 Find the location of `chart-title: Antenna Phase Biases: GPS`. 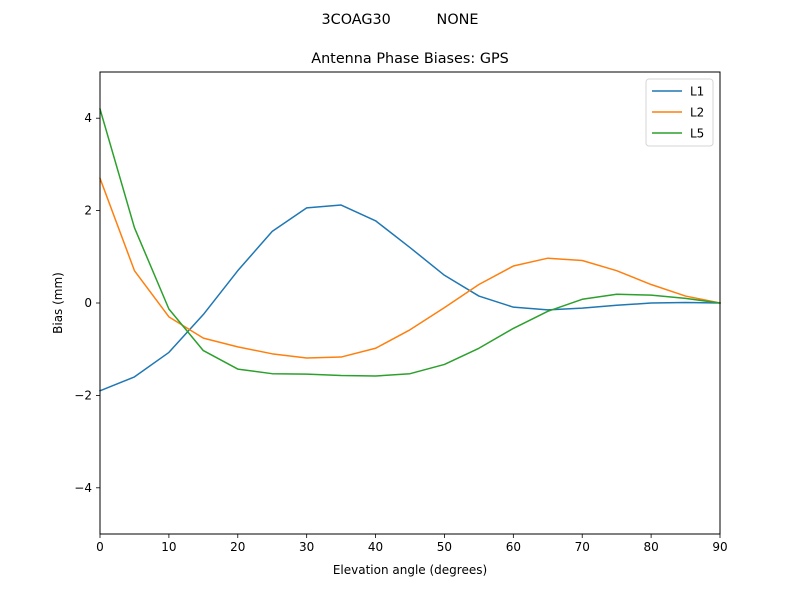

chart-title: Antenna Phase Biases: GPS is located at coordinates (410, 59).